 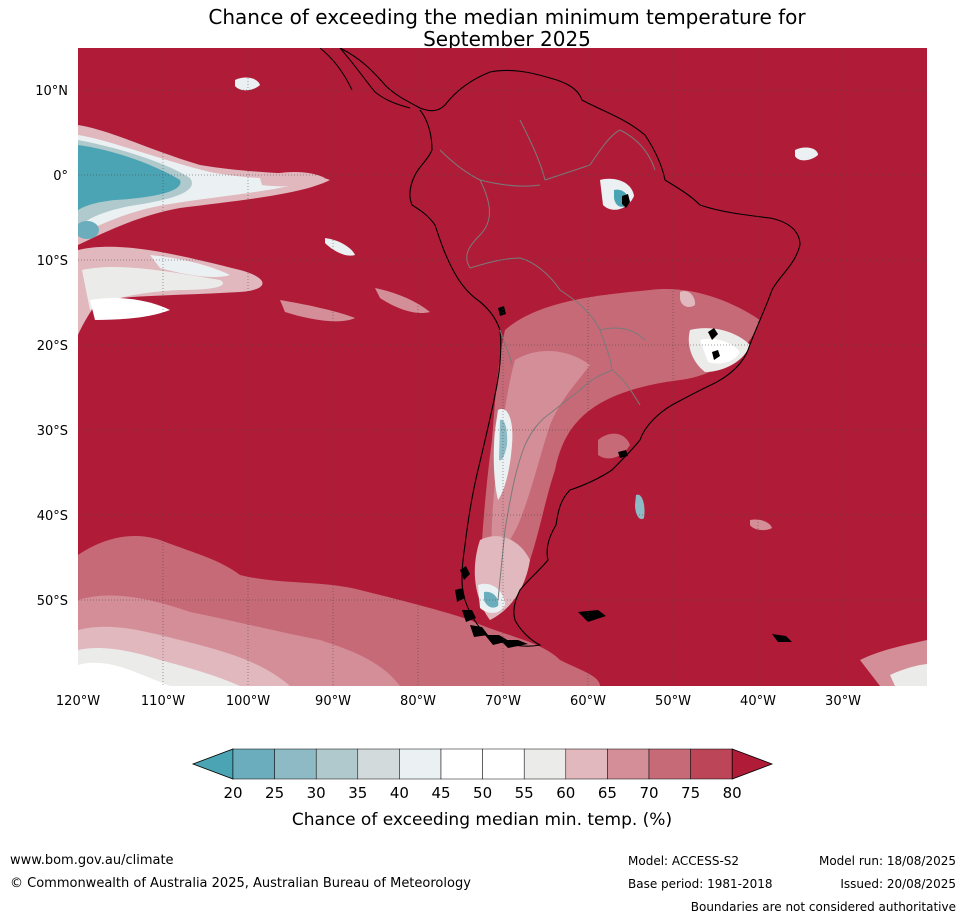 What do you see at coordinates (52, 516) in the screenshot?
I see `lat-label: 40°S` at bounding box center [52, 516].